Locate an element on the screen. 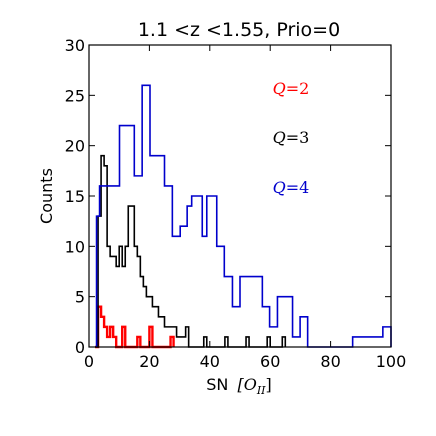 The width and height of the screenshot is (436, 436). y-tick-label: 10 is located at coordinates (75, 246).